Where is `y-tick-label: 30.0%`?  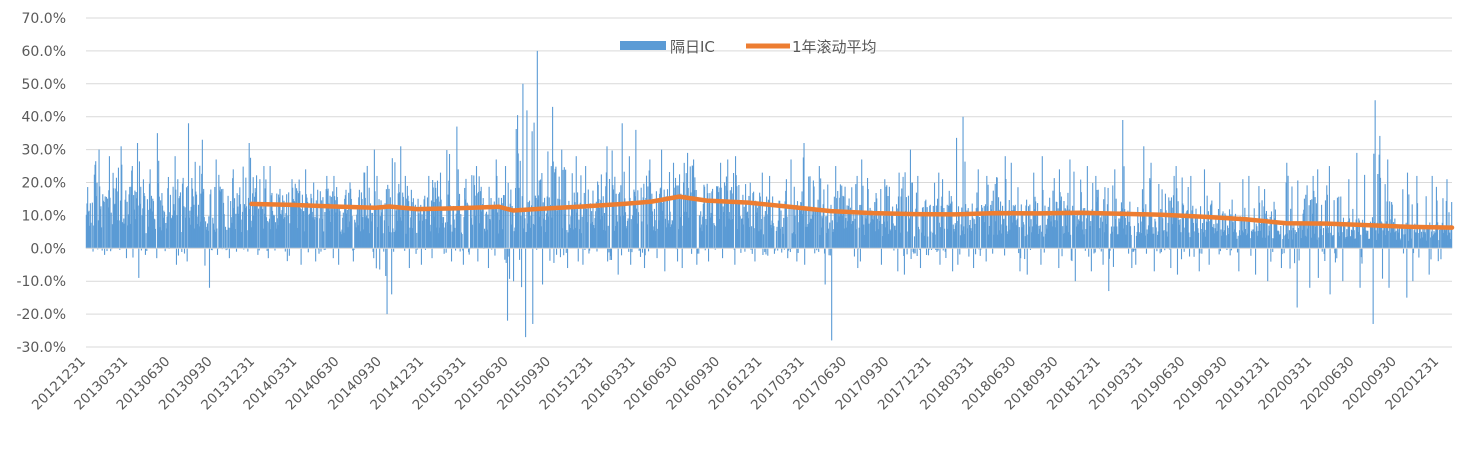
y-tick-label: 30.0% is located at coordinates (44, 151).